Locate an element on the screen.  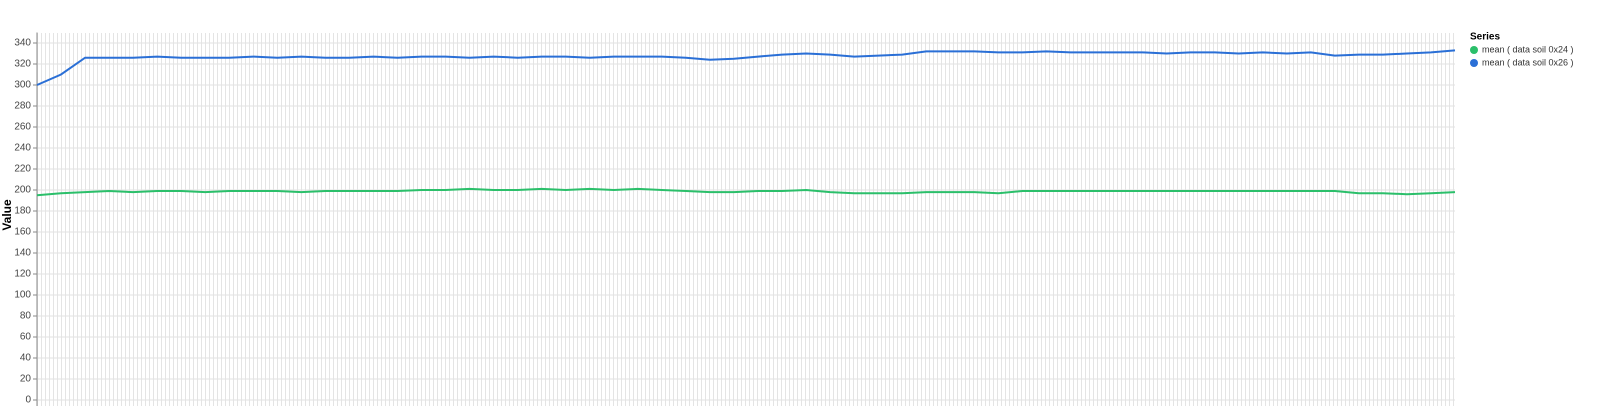
y-tick-label: 200 is located at coordinates (22, 190).